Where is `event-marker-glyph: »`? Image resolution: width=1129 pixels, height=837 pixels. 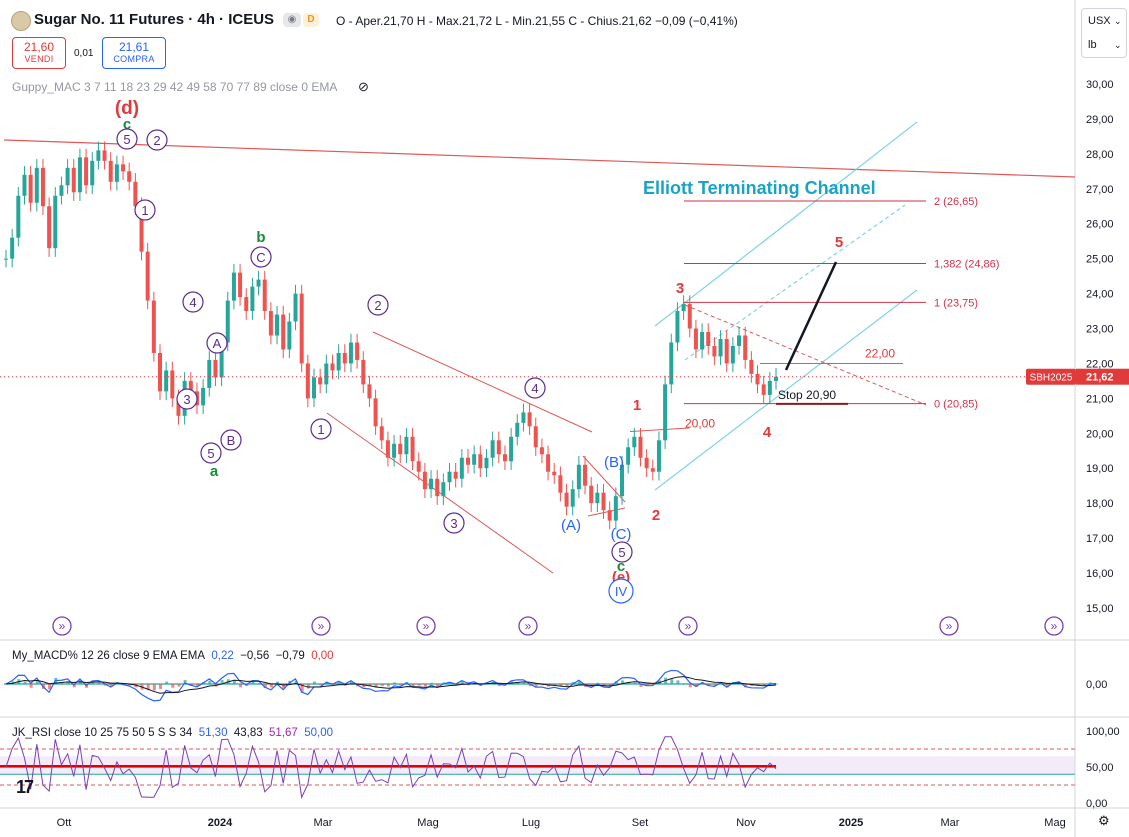 event-marker-glyph: » is located at coordinates (62, 626).